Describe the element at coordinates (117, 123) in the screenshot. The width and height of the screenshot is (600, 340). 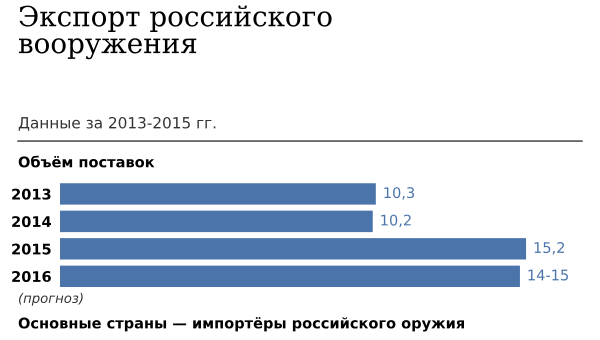
I see `chart-subtitle: Данные за 2013-2015 гг.` at that location.